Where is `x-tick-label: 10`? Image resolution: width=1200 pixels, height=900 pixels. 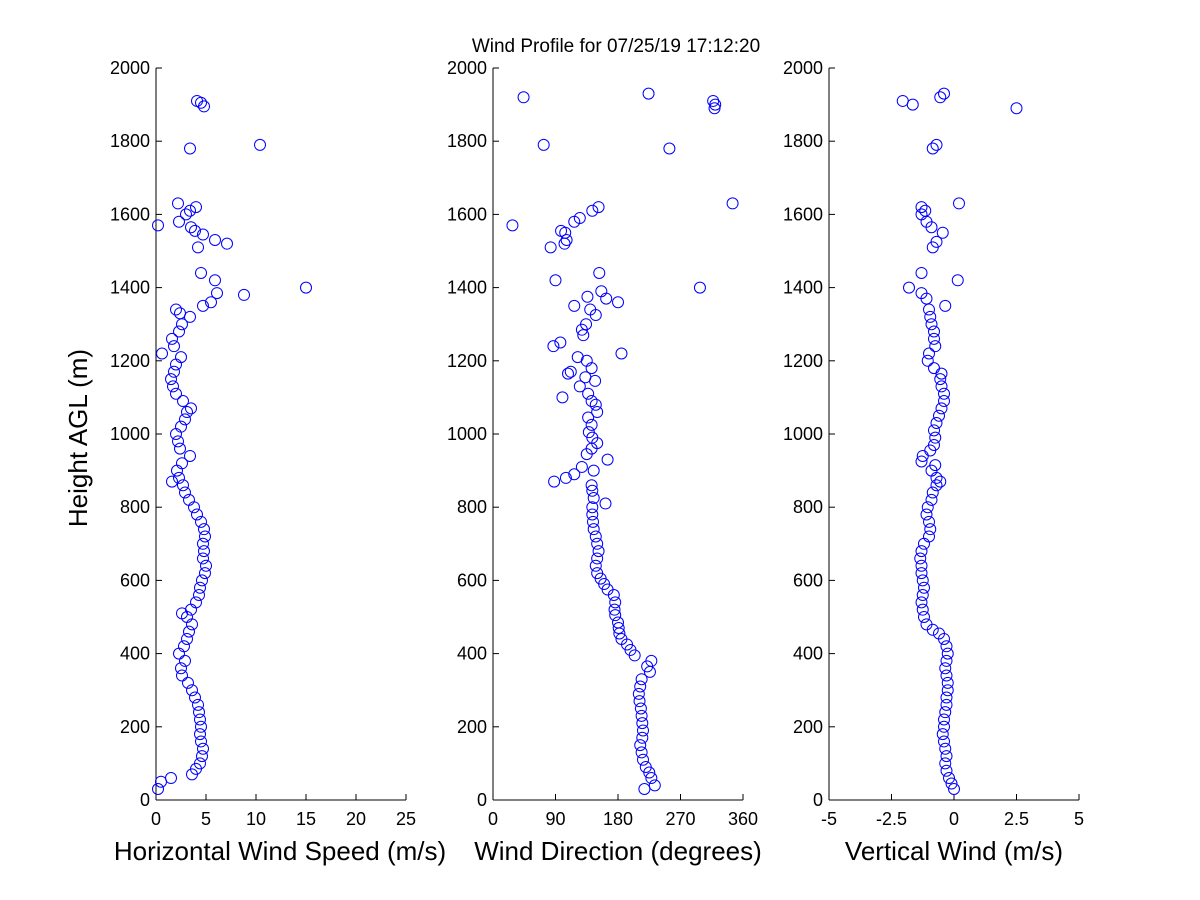 x-tick-label: 10 is located at coordinates (256, 819).